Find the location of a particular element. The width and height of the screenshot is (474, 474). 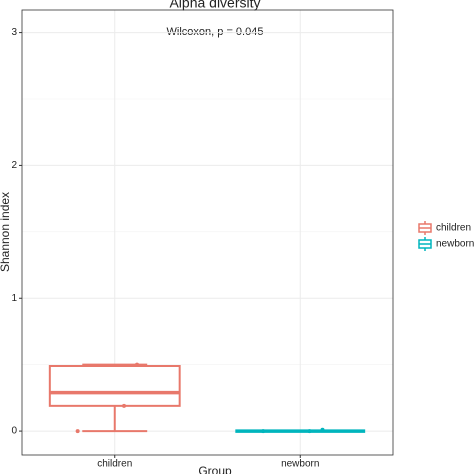

annotation: Wilcoxon, p = 0.045 is located at coordinates (215, 32).